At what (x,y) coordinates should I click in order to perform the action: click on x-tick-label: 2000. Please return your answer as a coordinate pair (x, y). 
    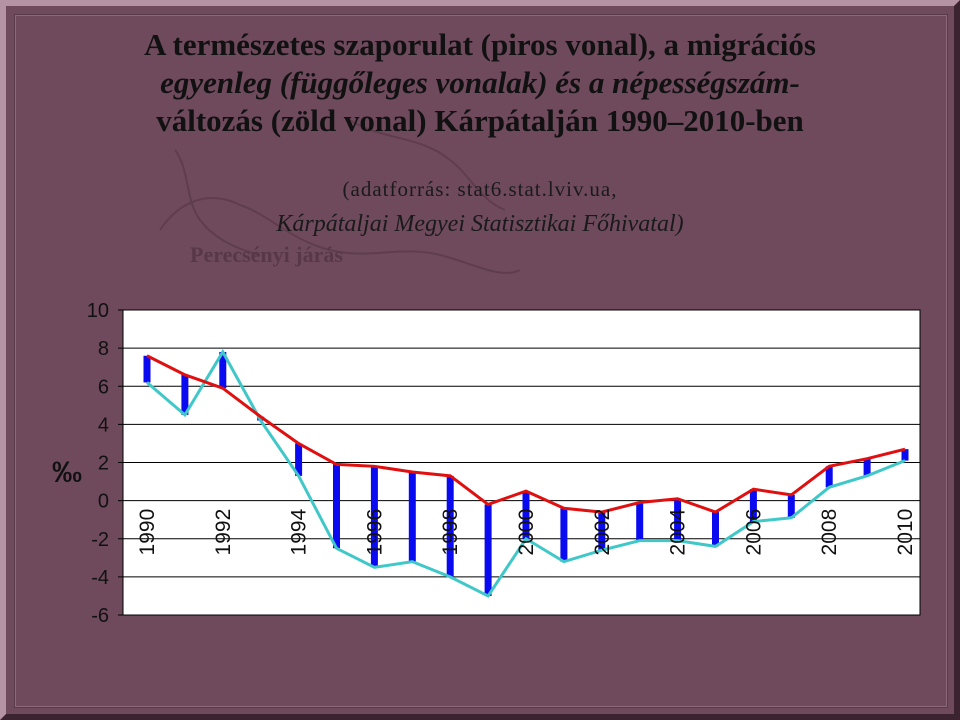
    Looking at the image, I should click on (526, 532).